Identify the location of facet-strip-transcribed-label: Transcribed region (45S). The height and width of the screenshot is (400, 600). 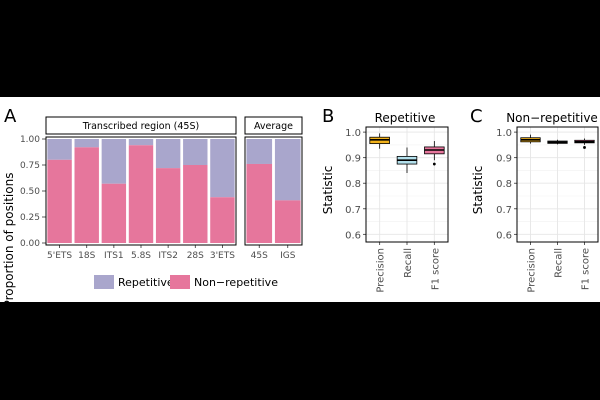
(140, 126).